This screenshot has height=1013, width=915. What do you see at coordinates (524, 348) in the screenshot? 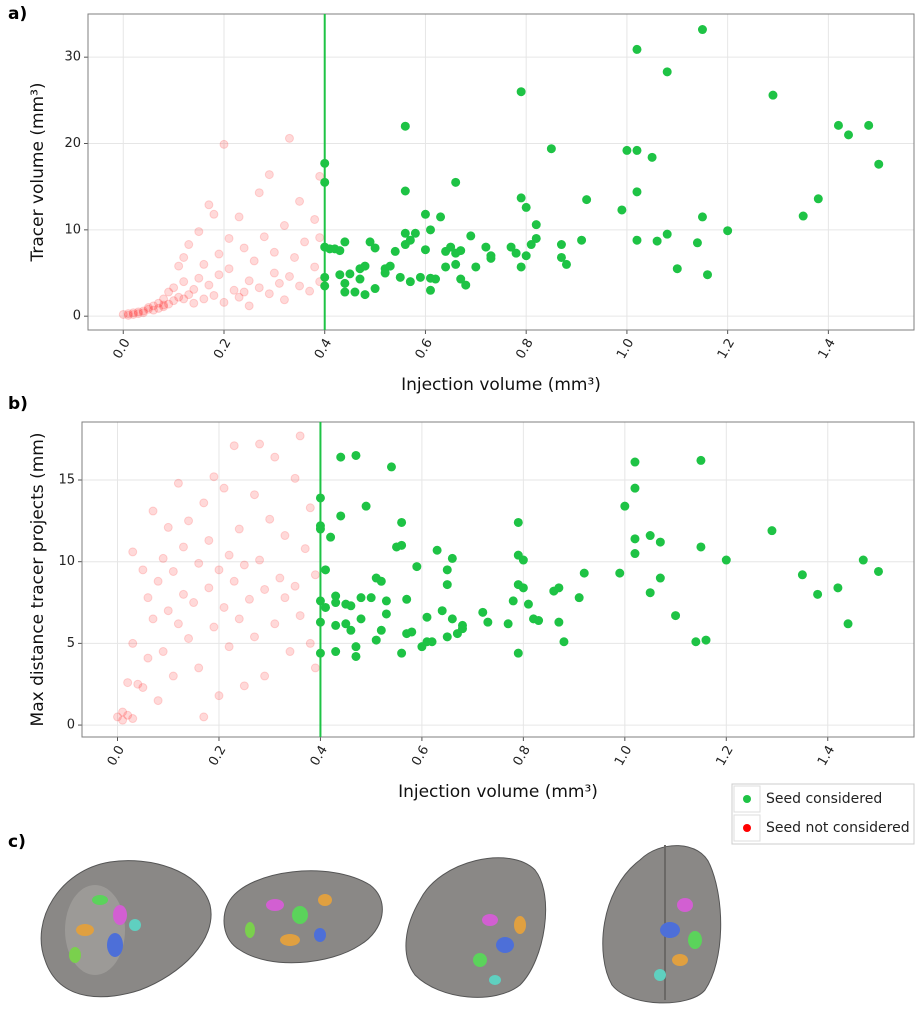
I see `x-tick-label: 0.8` at bounding box center [524, 348].